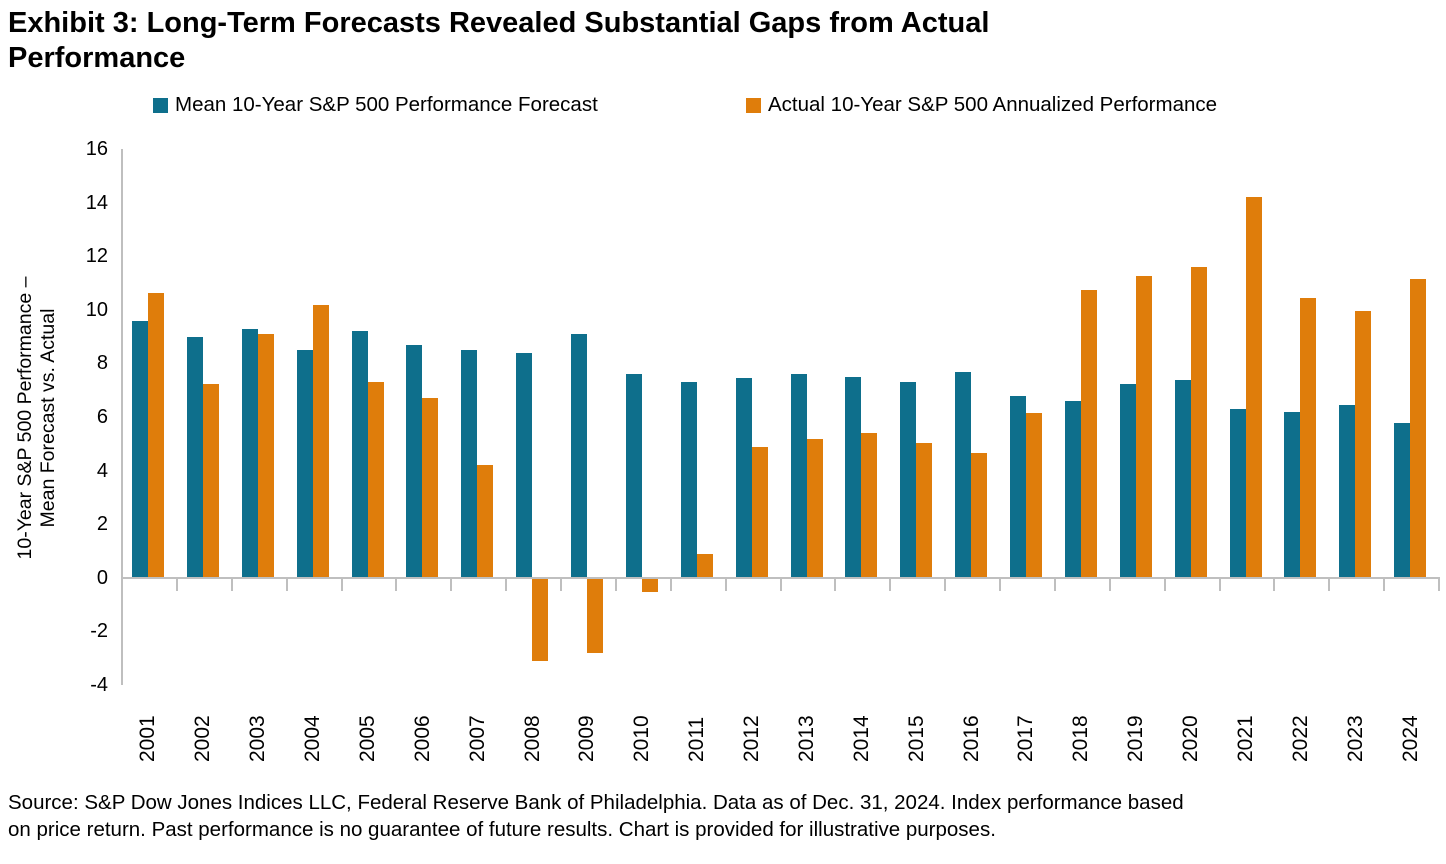 The image size is (1446, 864). What do you see at coordinates (485, 521) in the screenshot?
I see `bar-actual-2007` at bounding box center [485, 521].